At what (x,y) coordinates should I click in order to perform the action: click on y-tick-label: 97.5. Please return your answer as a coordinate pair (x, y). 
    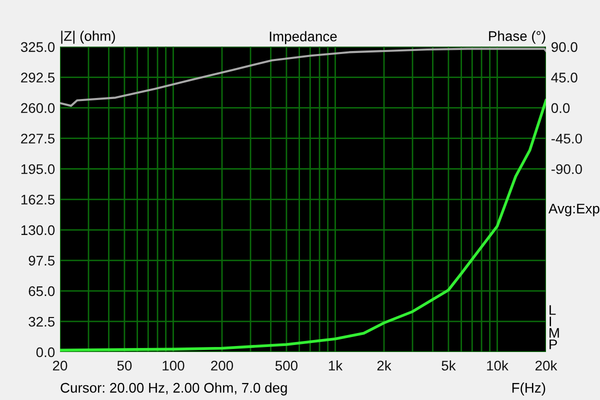
    Looking at the image, I should click on (41, 261).